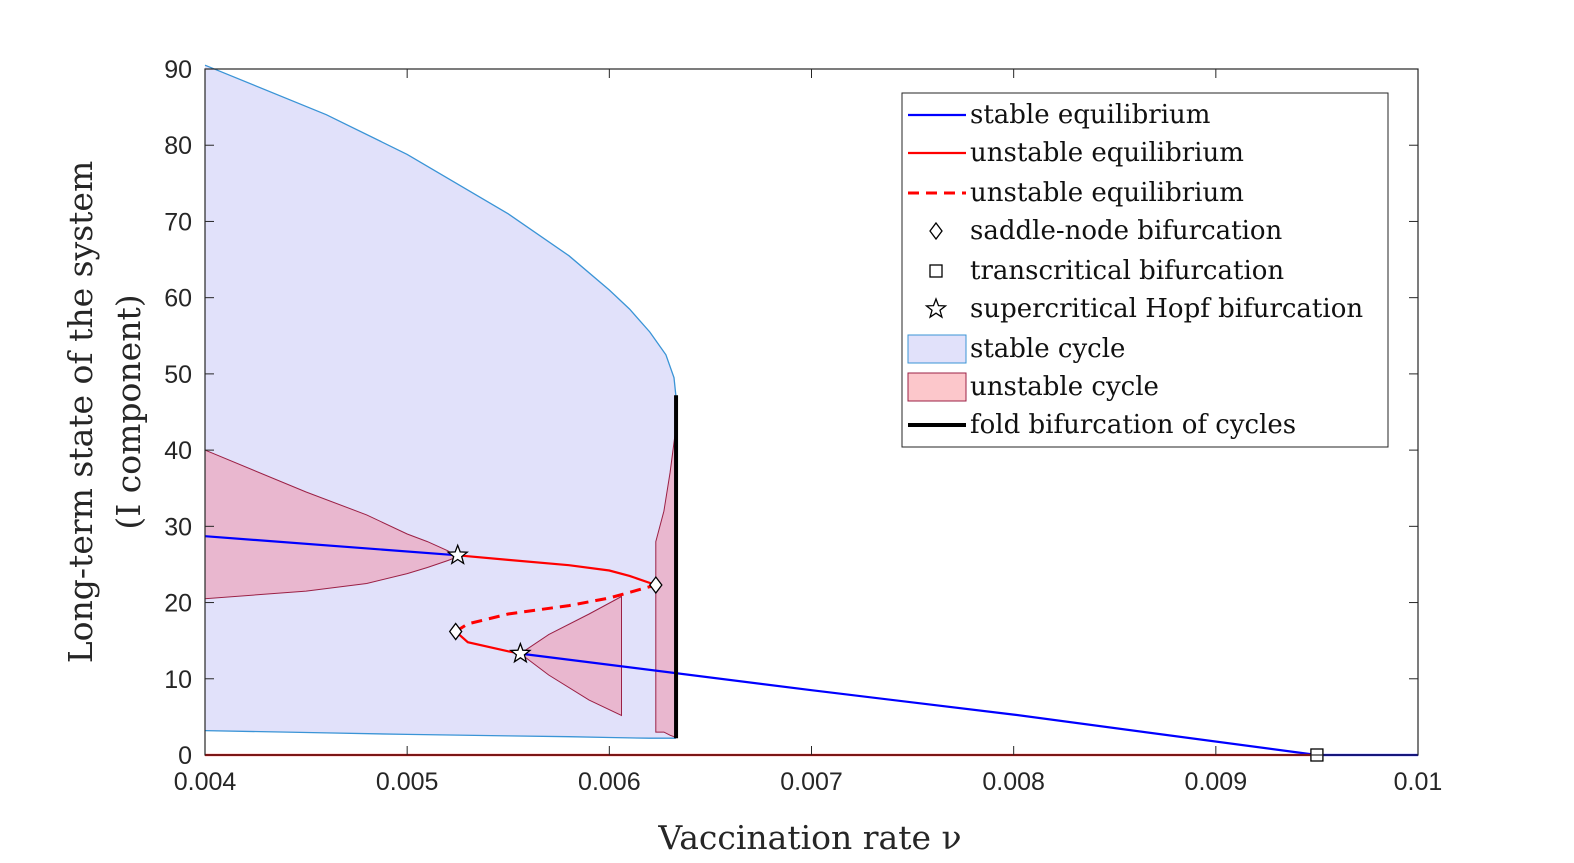 The image size is (1574, 863). I want to click on legend-item: fold bifurcation of cycles, so click(1102, 425).